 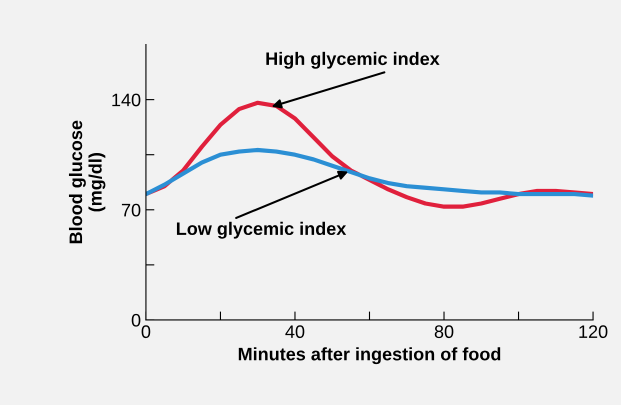 What do you see at coordinates (593, 331) in the screenshot?
I see `x-tick-label: 120` at bounding box center [593, 331].